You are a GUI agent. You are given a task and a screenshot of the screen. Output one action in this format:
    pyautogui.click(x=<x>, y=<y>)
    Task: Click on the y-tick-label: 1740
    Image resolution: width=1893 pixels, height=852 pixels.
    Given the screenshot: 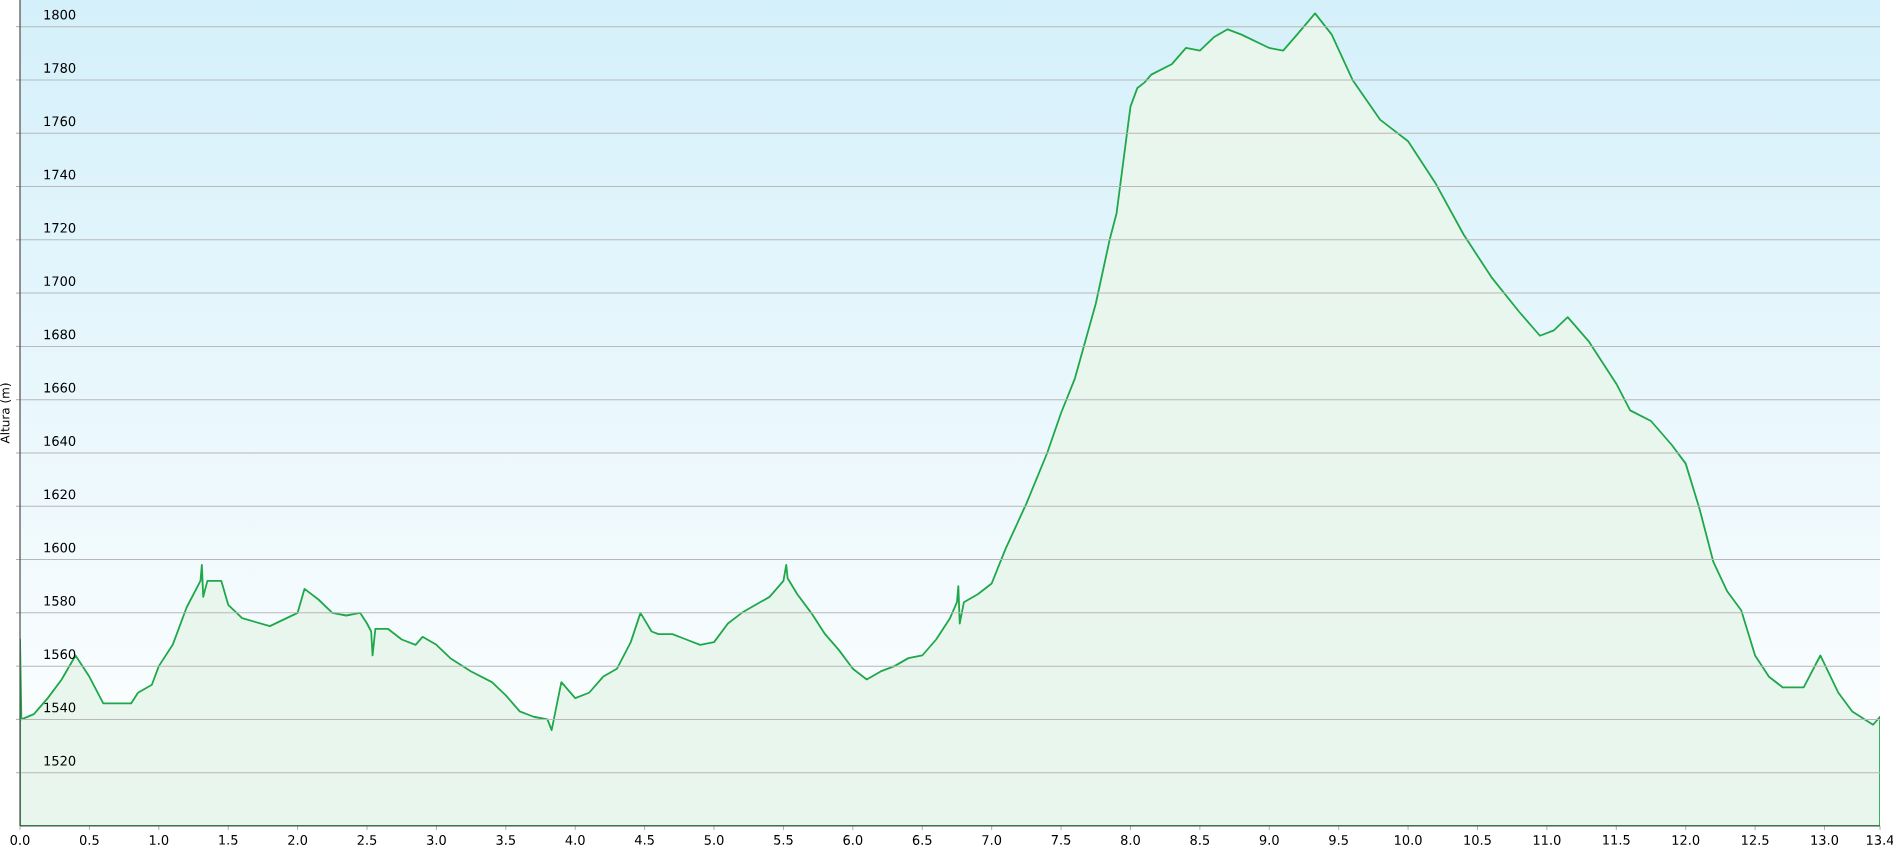 What is the action you would take?
    pyautogui.click(x=60, y=174)
    